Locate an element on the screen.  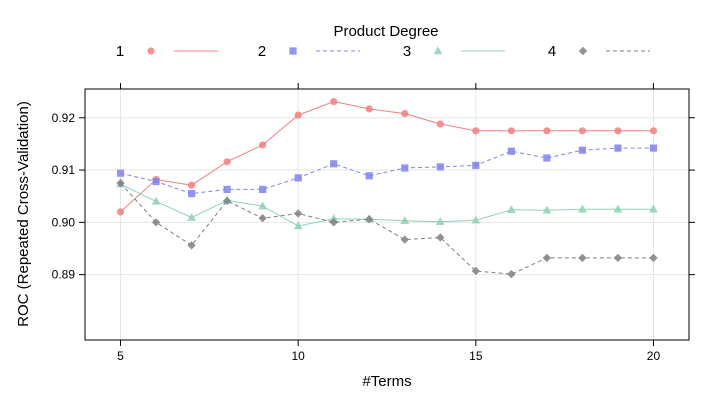
legend-label: 2 is located at coordinates (262, 51).